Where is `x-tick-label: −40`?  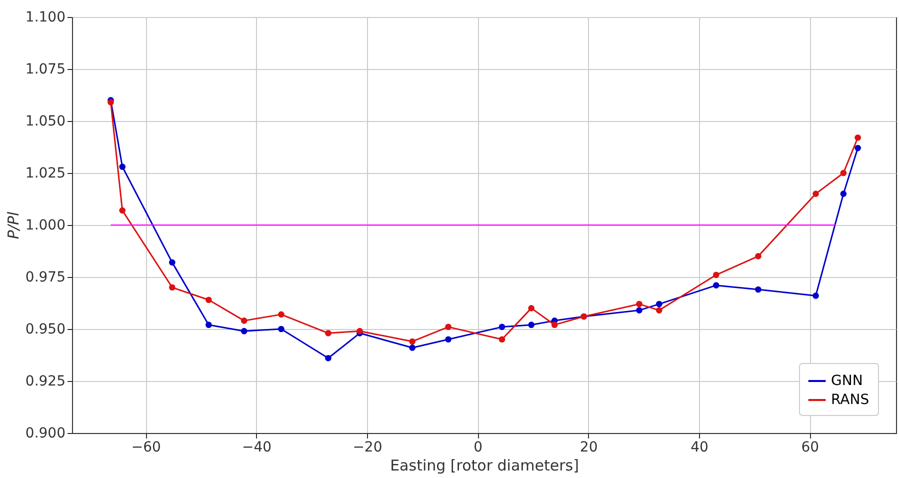 x-tick-label: −40 is located at coordinates (257, 448).